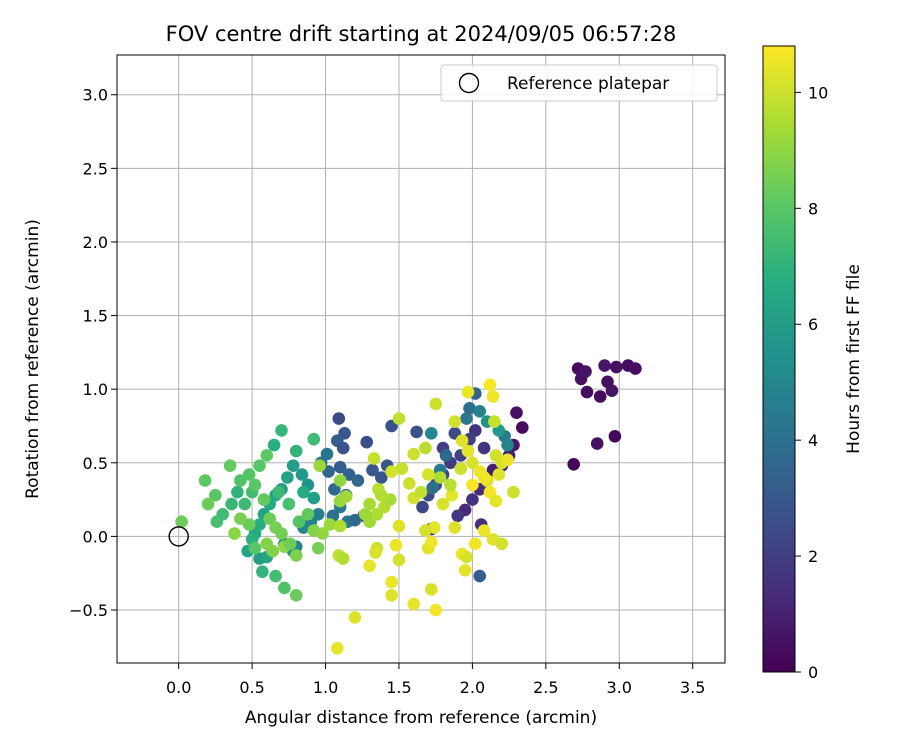  Describe the element at coordinates (421, 718) in the screenshot. I see `x-axis-label: Angular distance from reference (arcmin)` at that location.